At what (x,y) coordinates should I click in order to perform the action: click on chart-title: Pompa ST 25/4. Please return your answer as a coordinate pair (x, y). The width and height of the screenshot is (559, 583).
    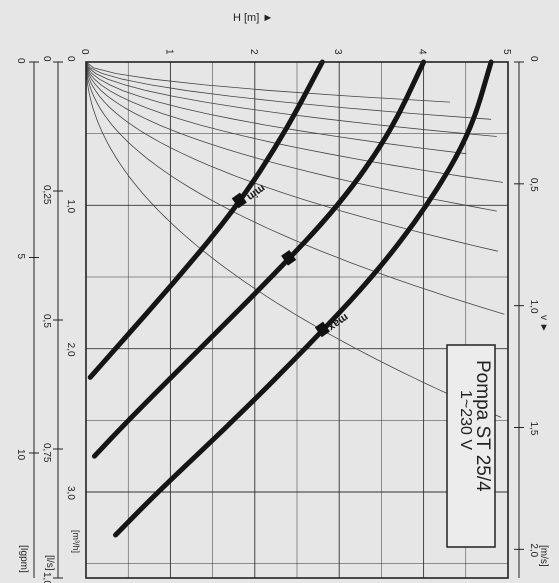
    Looking at the image, I should click on (482, 426).